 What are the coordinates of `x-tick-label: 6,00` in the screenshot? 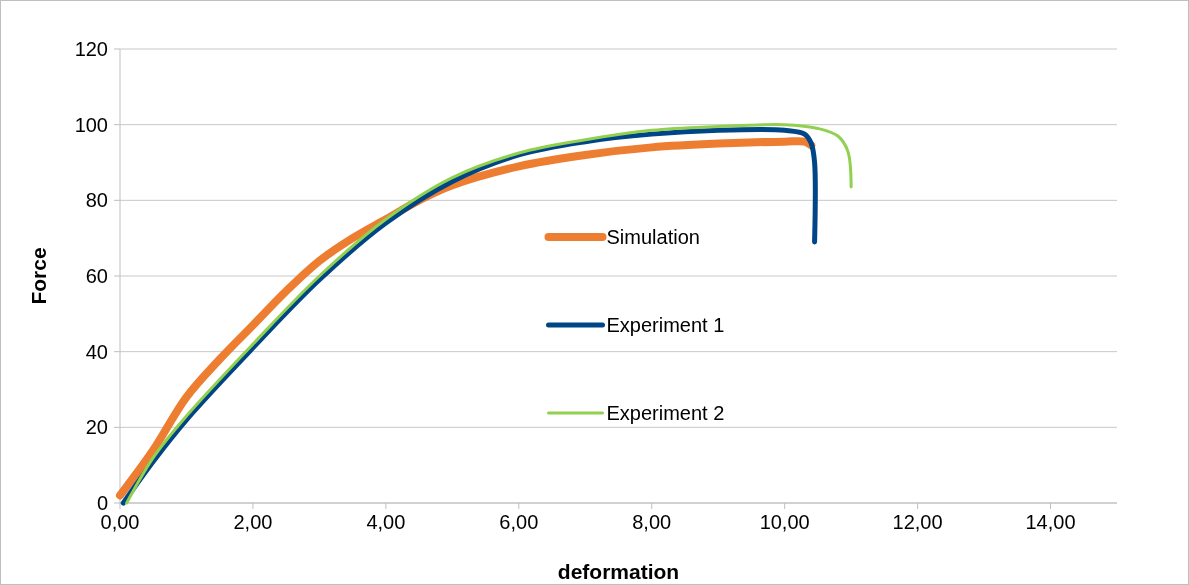 It's located at (519, 522).